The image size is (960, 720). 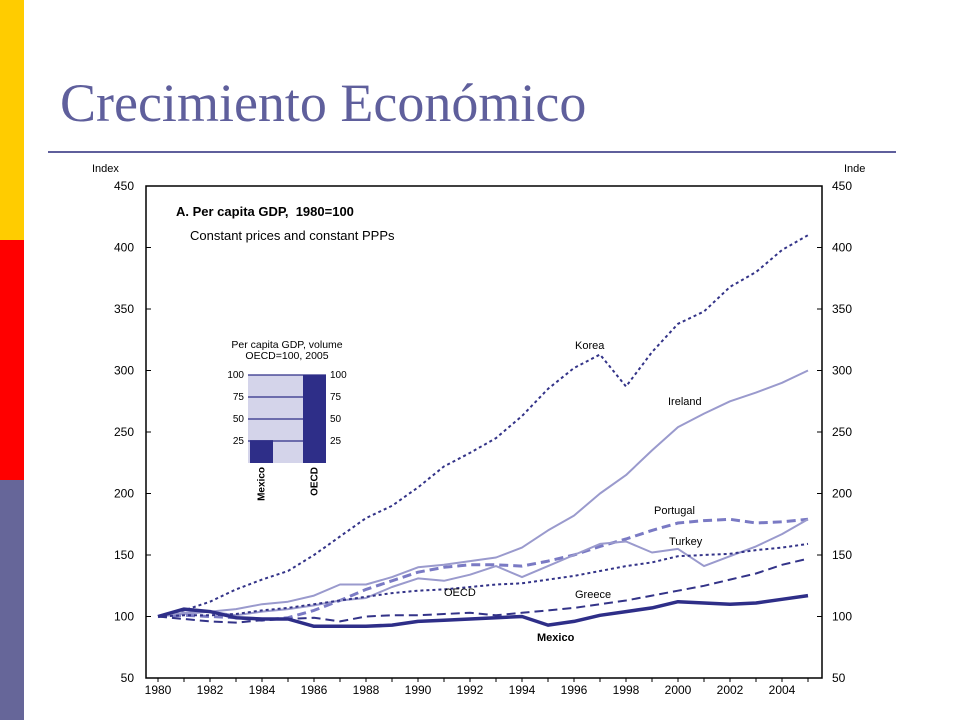 I want to click on accent-bar-purple, so click(x=12, y=600).